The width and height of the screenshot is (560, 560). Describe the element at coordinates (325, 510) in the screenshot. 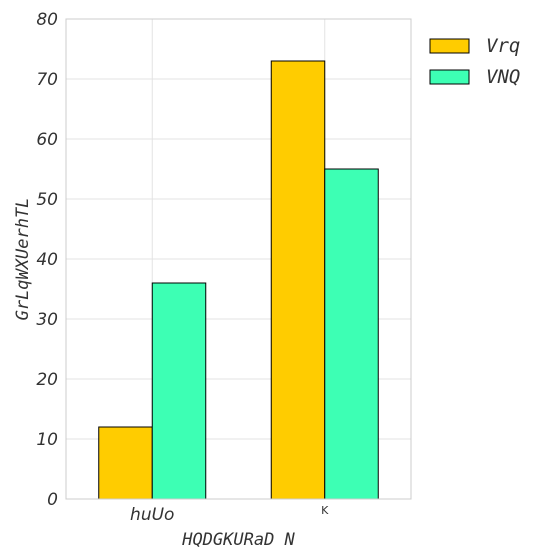

I see `x-tick-label: K` at that location.